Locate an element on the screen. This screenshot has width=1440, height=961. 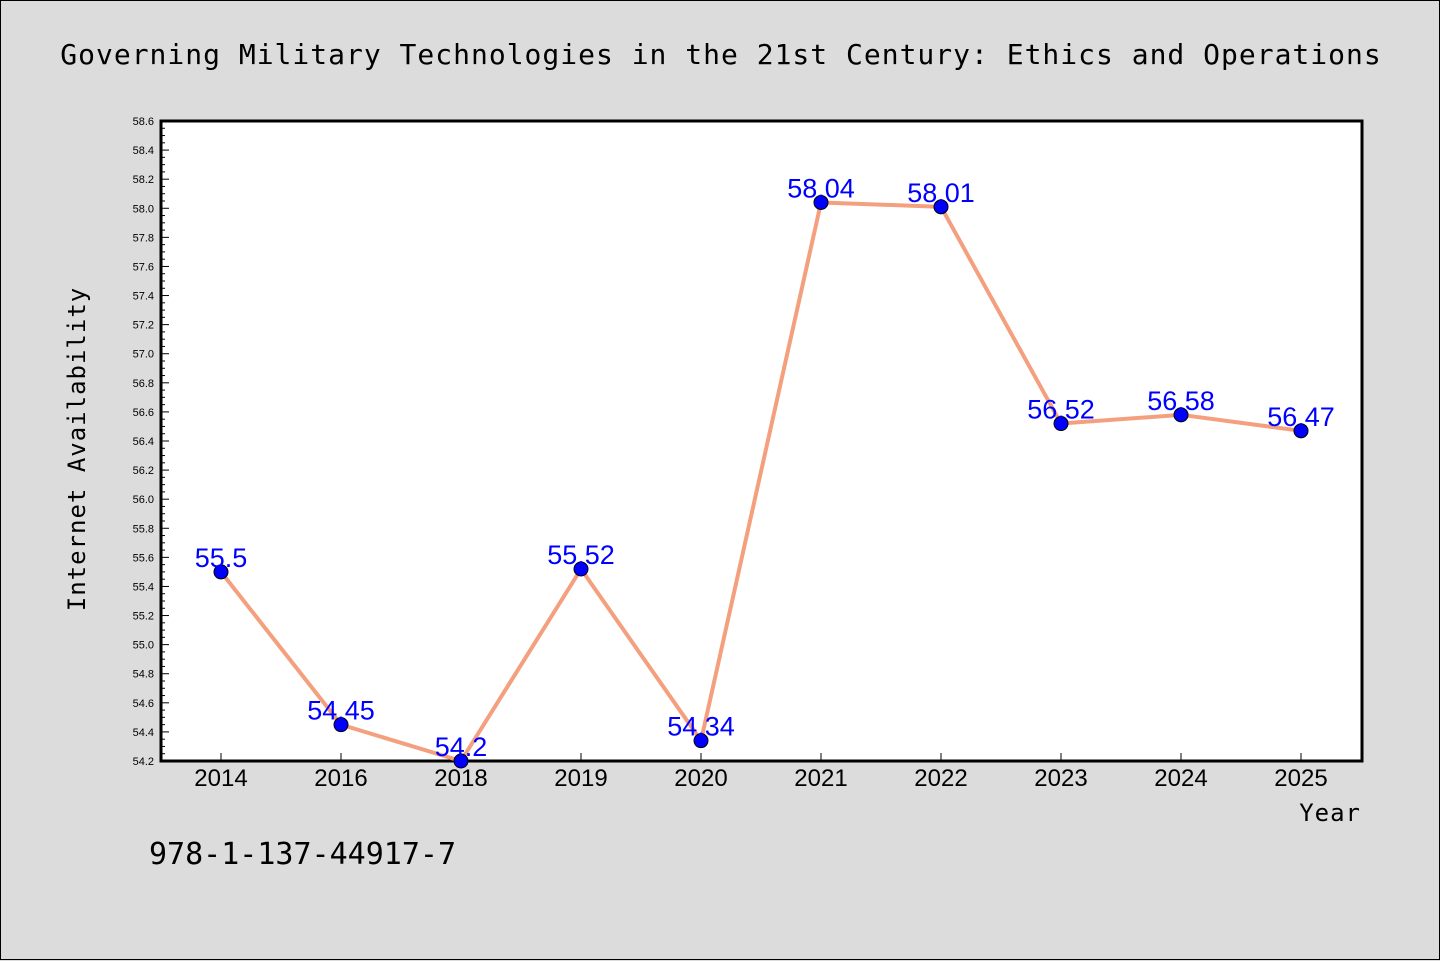
data-label: 56.52 is located at coordinates (1061, 410).